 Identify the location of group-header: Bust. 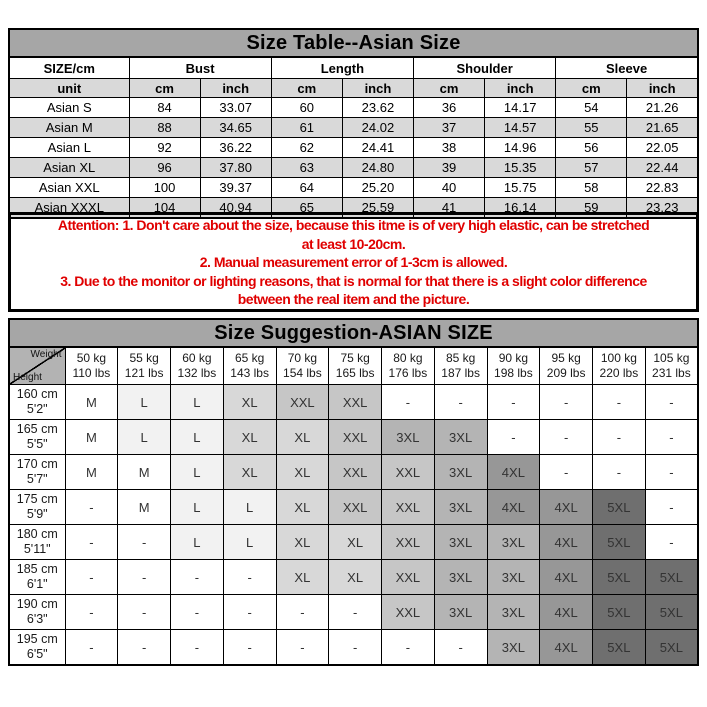
(200, 67).